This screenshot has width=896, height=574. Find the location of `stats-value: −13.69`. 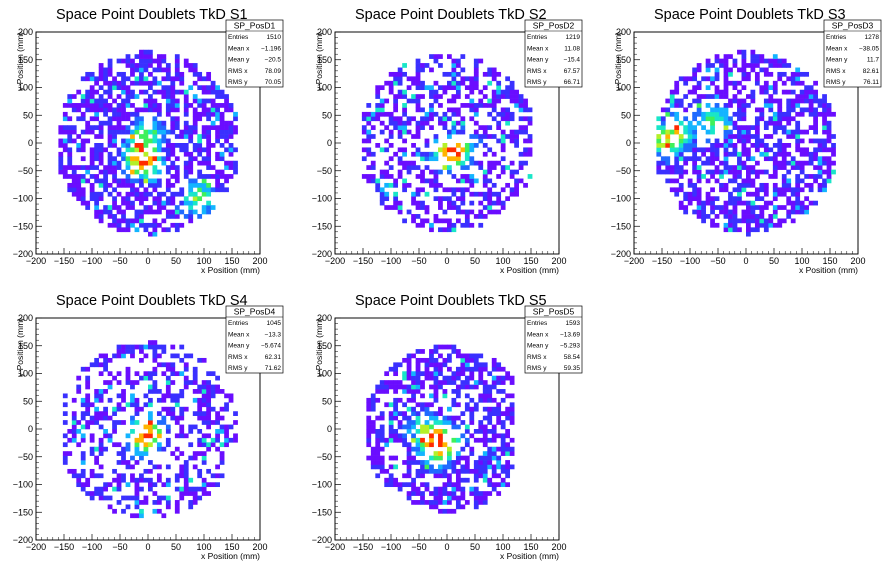

stats-value: −13.69 is located at coordinates (570, 334).